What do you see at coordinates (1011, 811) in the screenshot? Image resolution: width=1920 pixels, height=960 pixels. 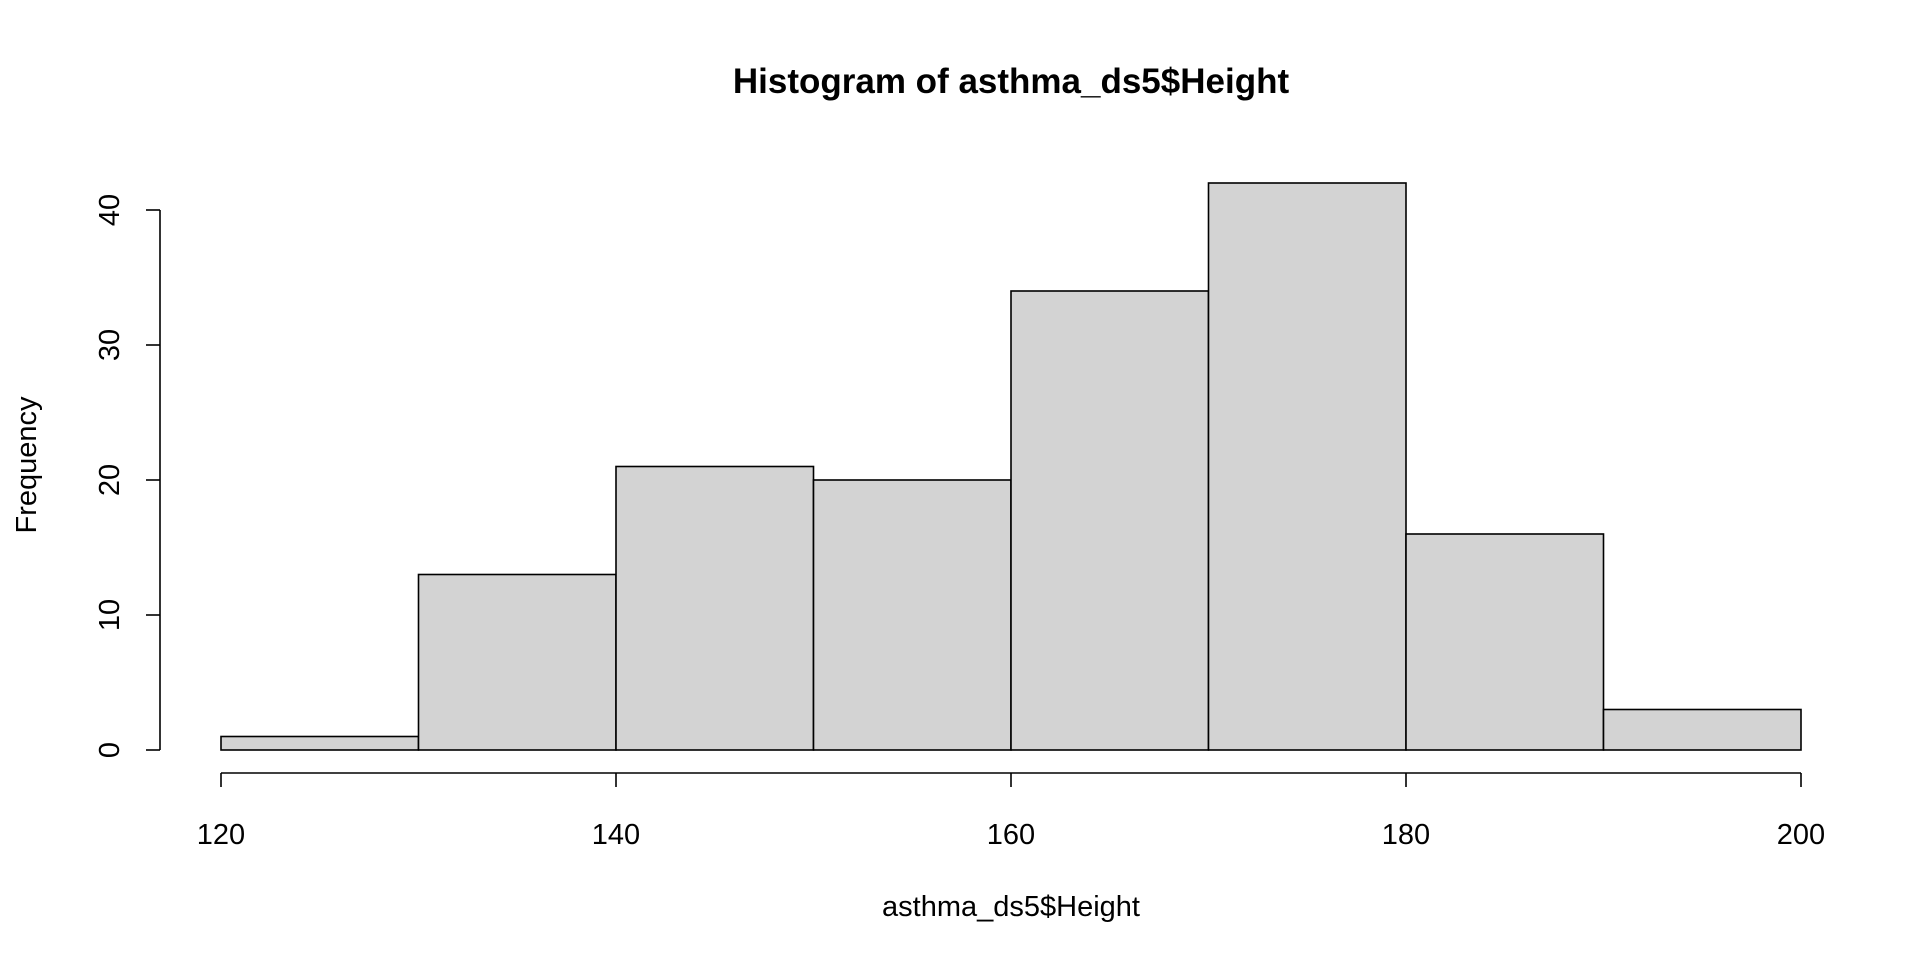 I see `x-axis: 120 140 160 180 200` at bounding box center [1011, 811].